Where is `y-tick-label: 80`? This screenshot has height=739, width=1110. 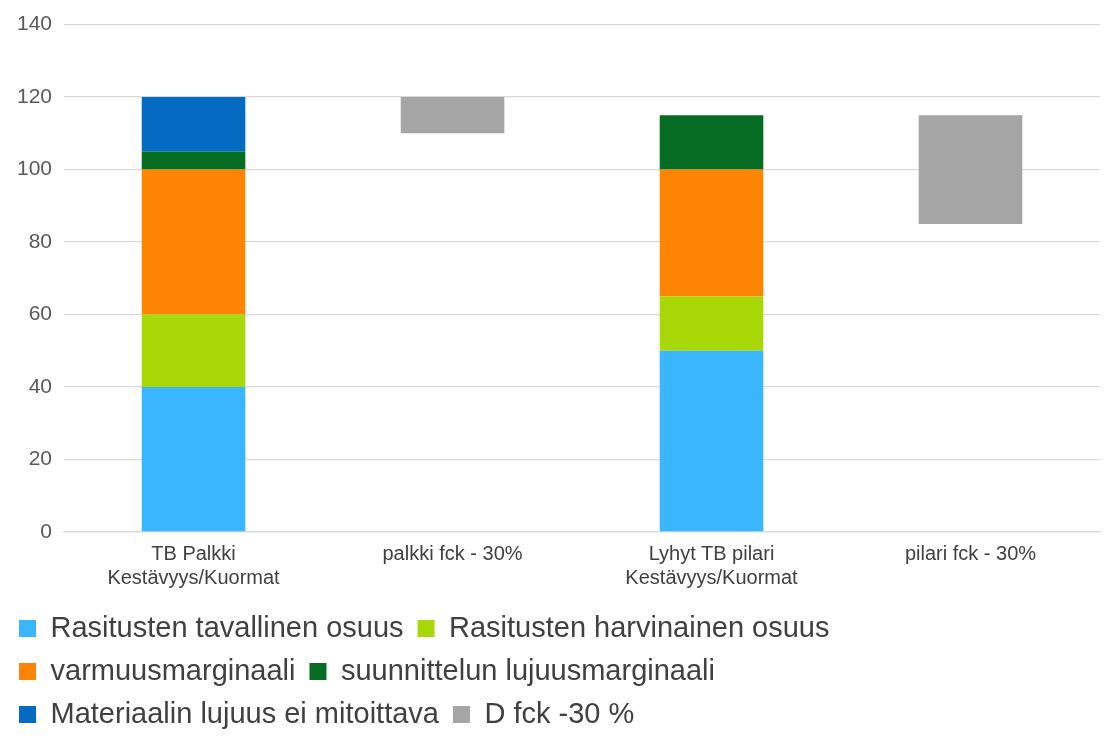 y-tick-label: 80 is located at coordinates (40, 240).